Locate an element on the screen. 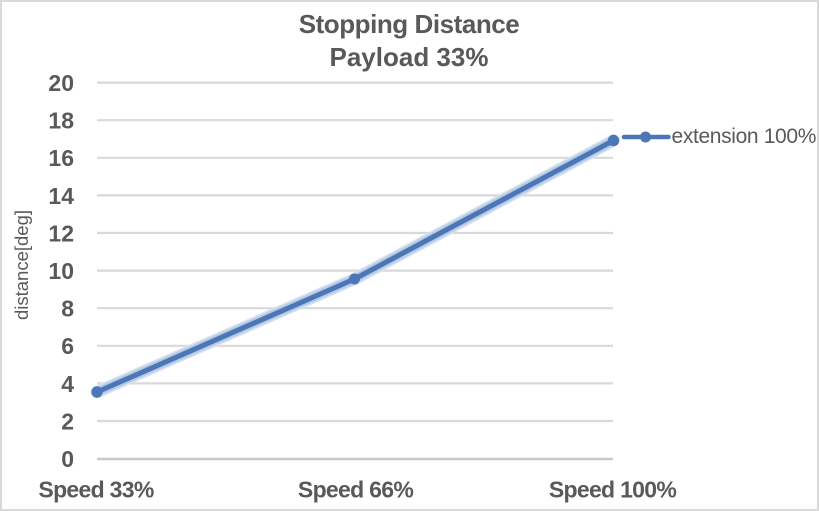 This screenshot has height=511, width=819. svg-text: 4 is located at coordinates (67, 384).